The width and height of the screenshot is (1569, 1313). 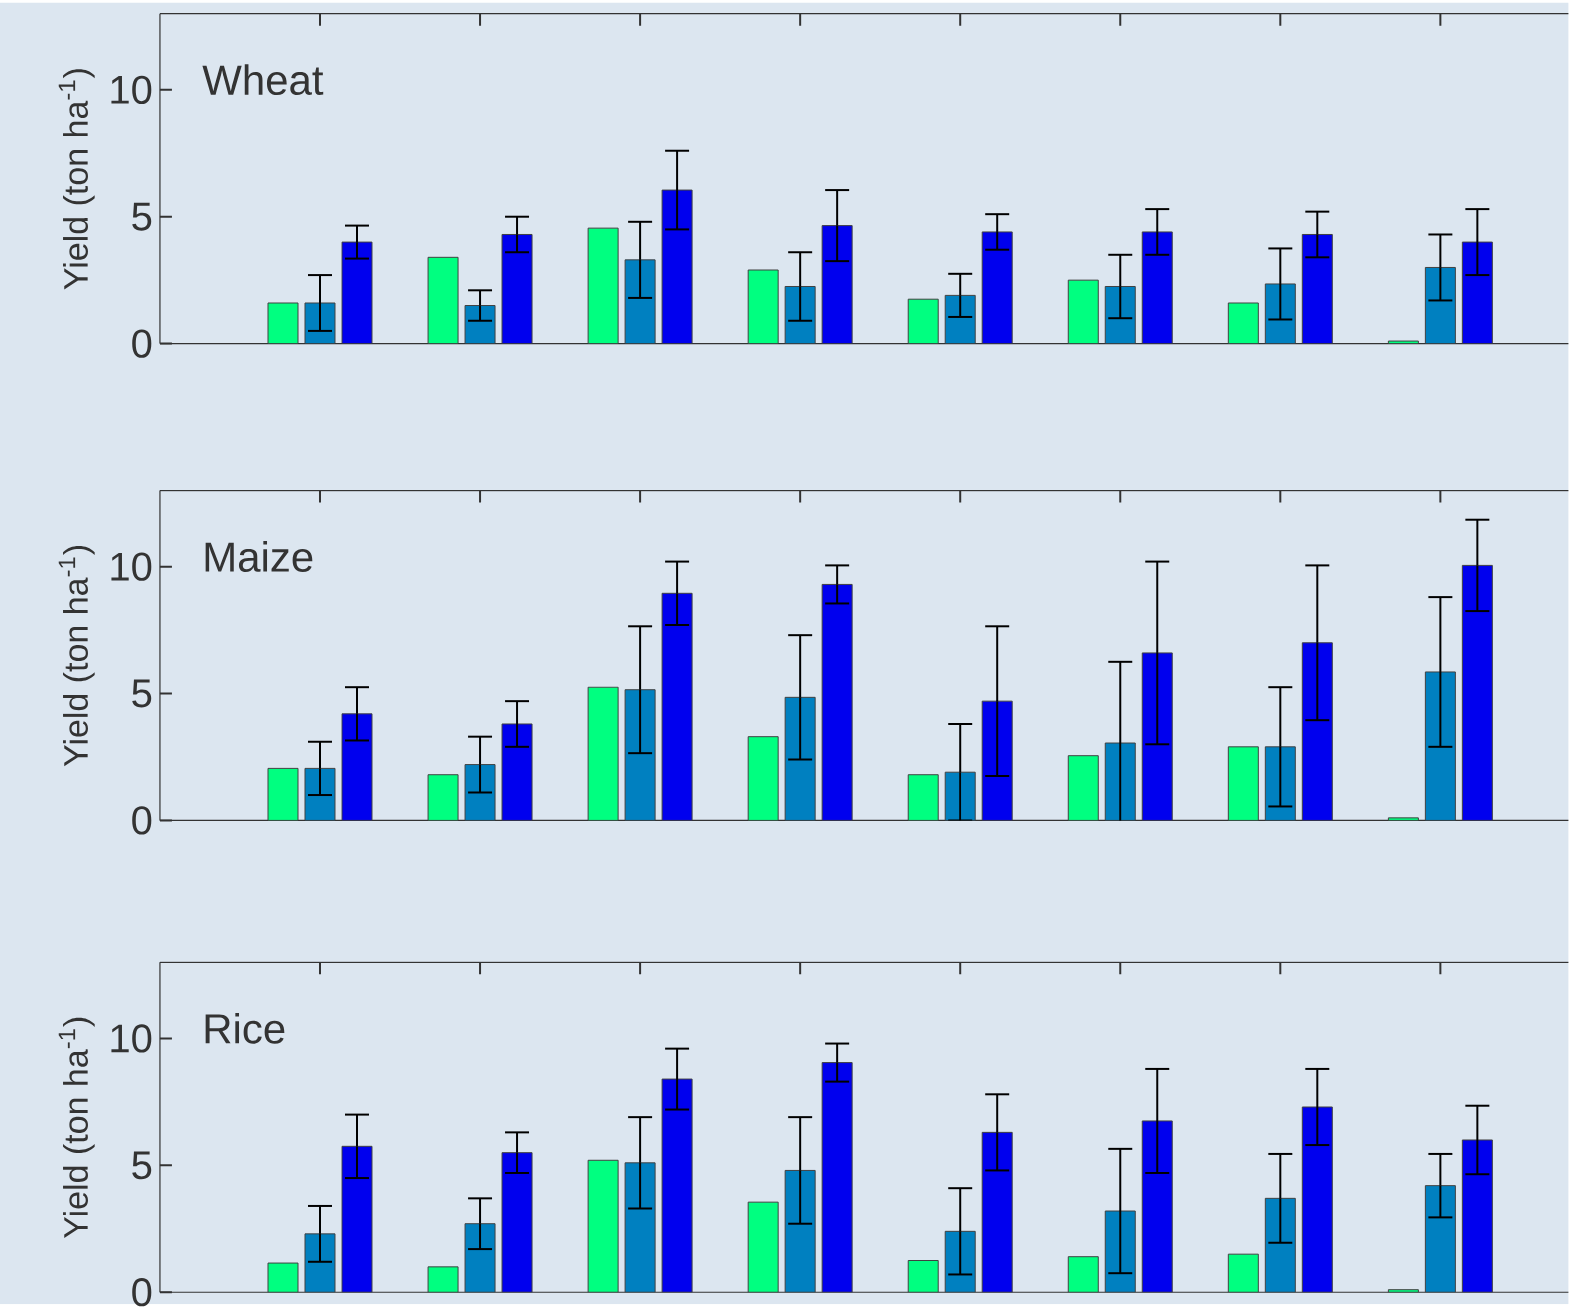 What do you see at coordinates (259, 556) in the screenshot?
I see `text: Maize` at bounding box center [259, 556].